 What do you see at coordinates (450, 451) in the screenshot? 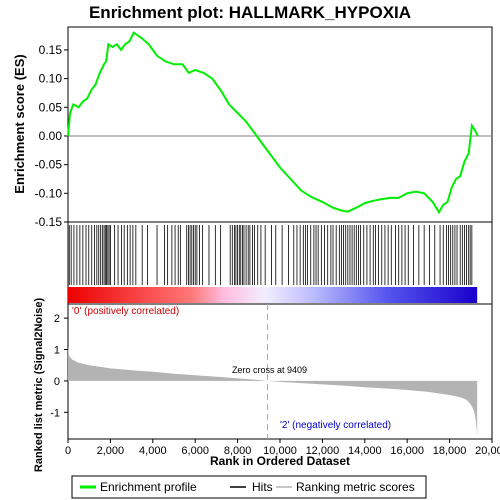
I see `x-tick-label: 18,000` at bounding box center [450, 451].